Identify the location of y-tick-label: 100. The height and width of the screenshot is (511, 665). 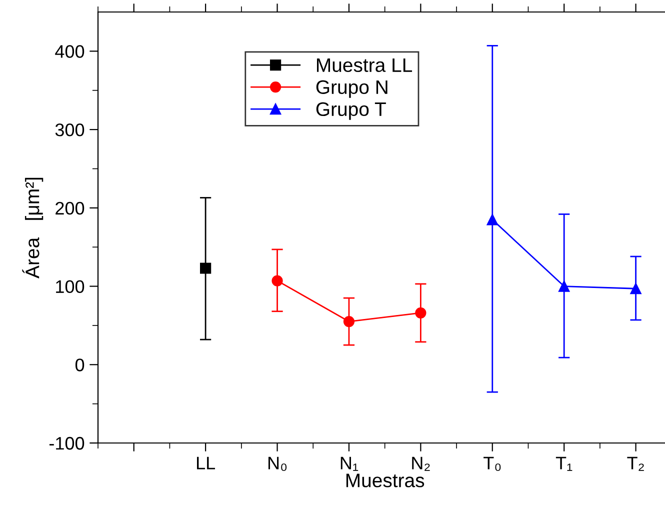
(70, 286).